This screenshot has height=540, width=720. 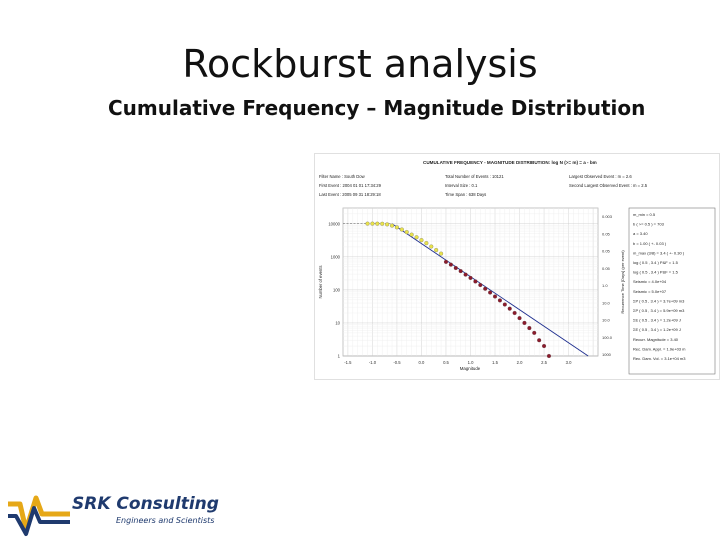 I want to click on stats-line: Recurr. Magnitude = 3.40, so click(x=656, y=339).